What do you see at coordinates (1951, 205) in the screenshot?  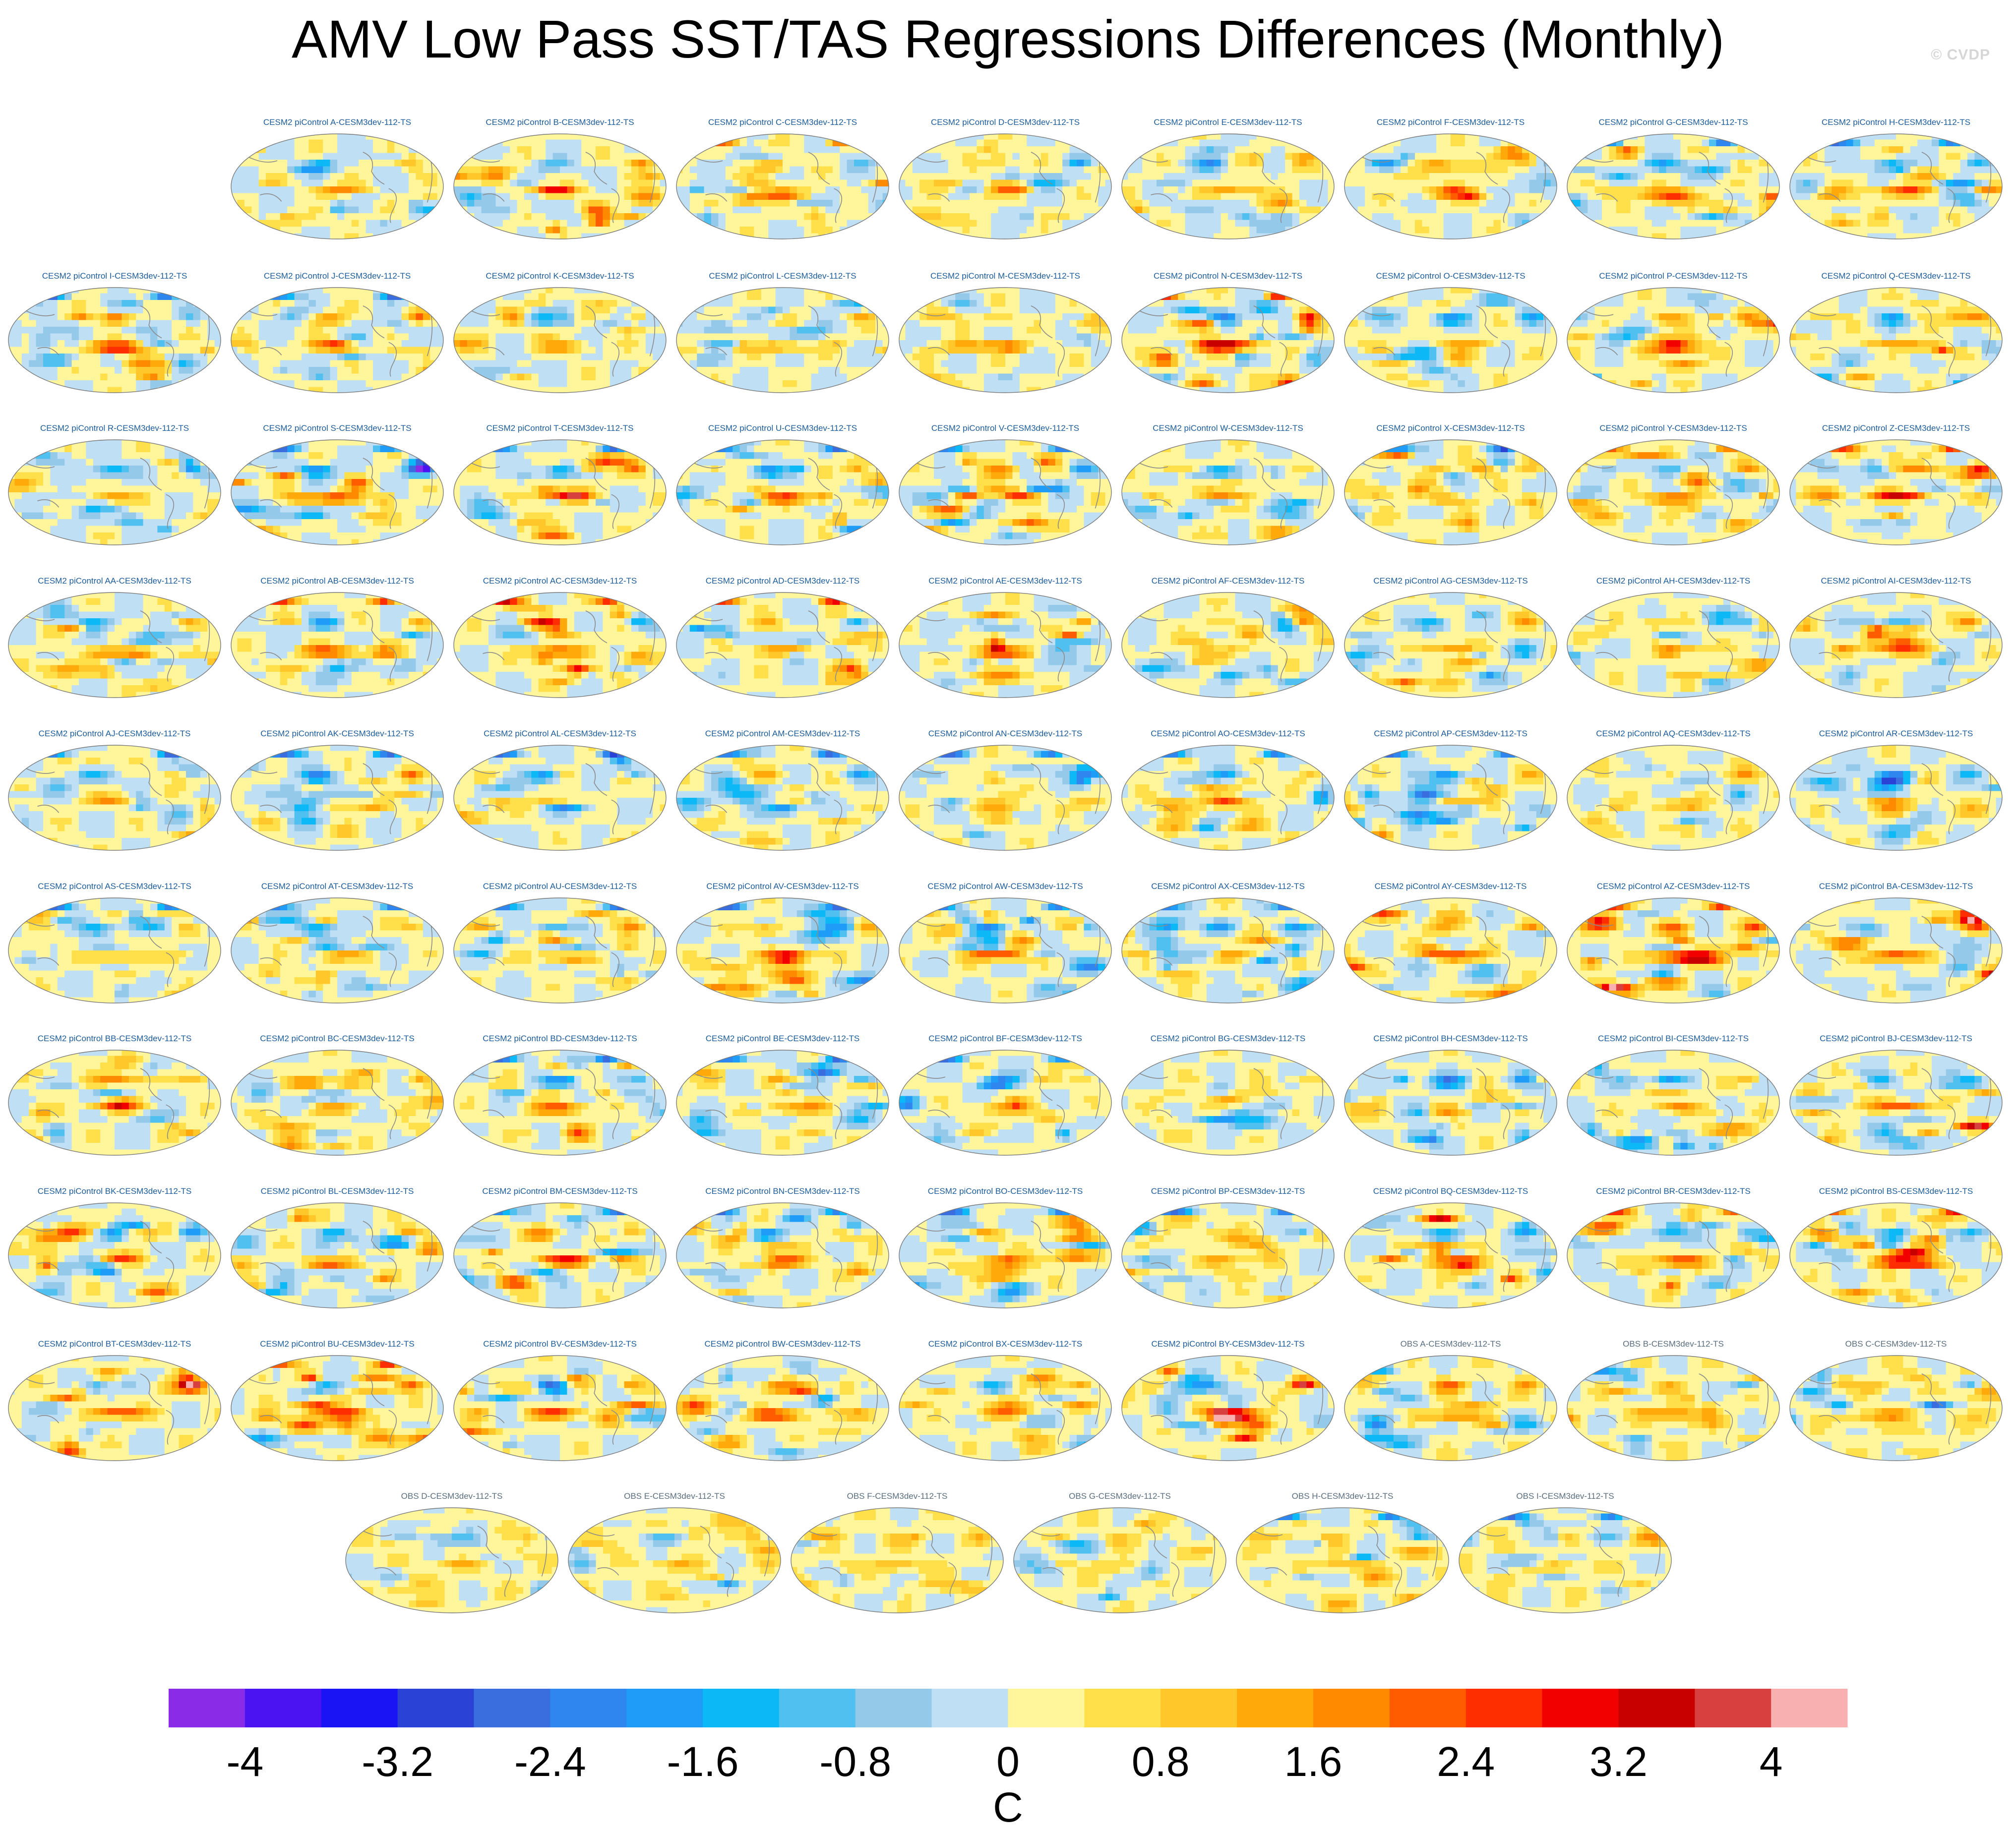 I see `coastline` at bounding box center [1951, 205].